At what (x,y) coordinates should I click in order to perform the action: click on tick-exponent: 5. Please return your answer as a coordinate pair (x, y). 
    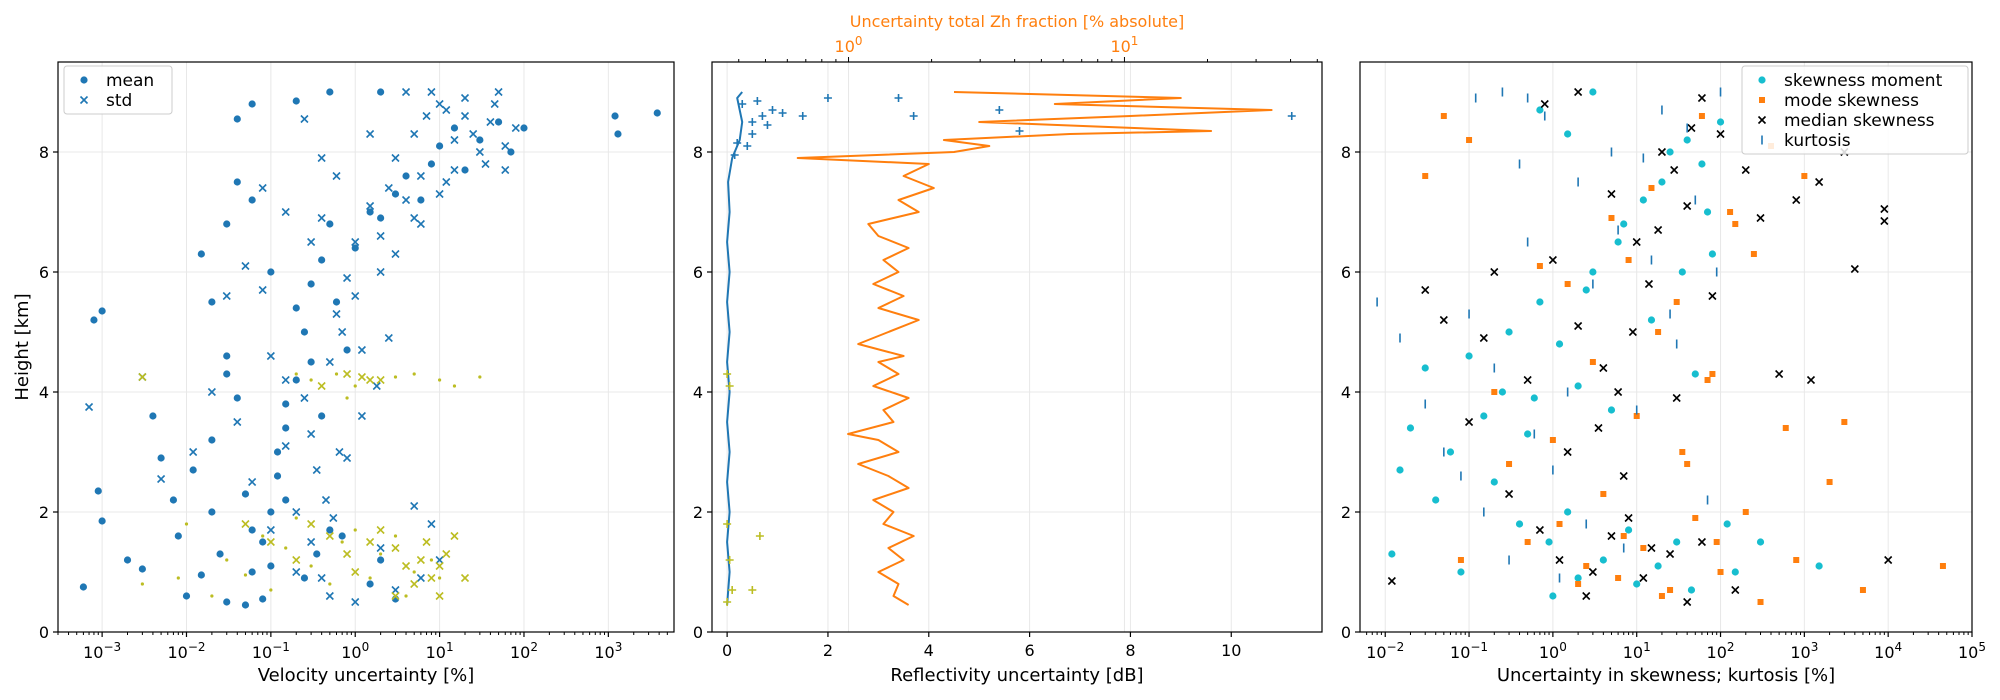
    Looking at the image, I should click on (1982, 647).